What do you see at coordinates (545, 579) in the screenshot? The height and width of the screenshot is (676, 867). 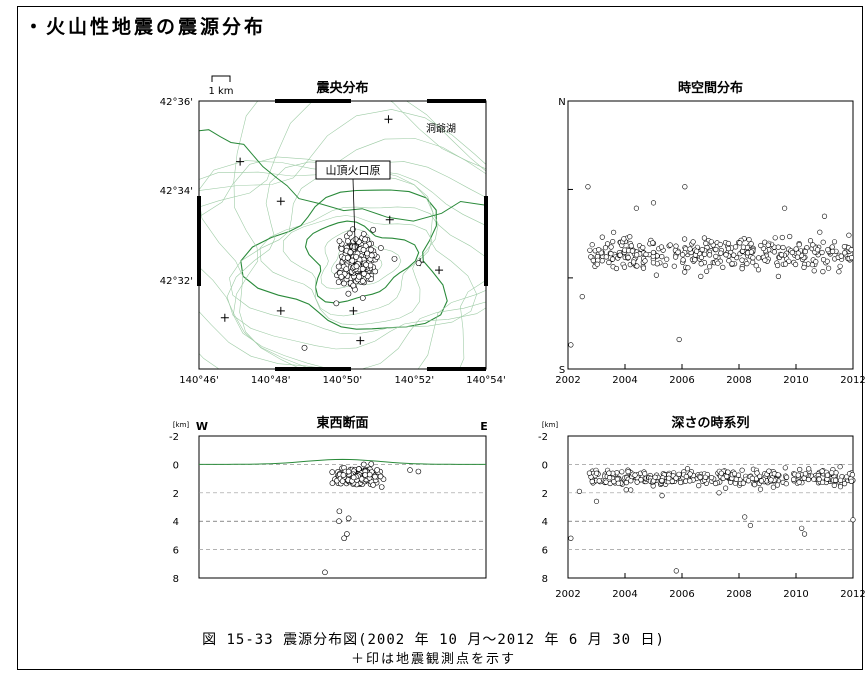 I see `y-tick-label: 8` at bounding box center [545, 579].